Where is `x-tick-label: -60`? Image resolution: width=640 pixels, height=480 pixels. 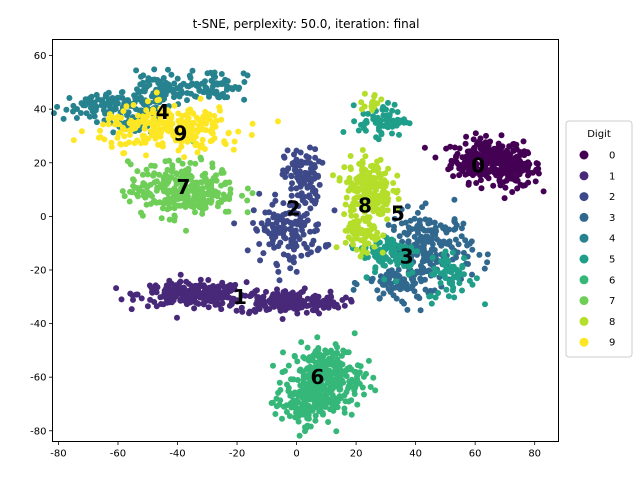 x-tick-label: -60 is located at coordinates (118, 454).